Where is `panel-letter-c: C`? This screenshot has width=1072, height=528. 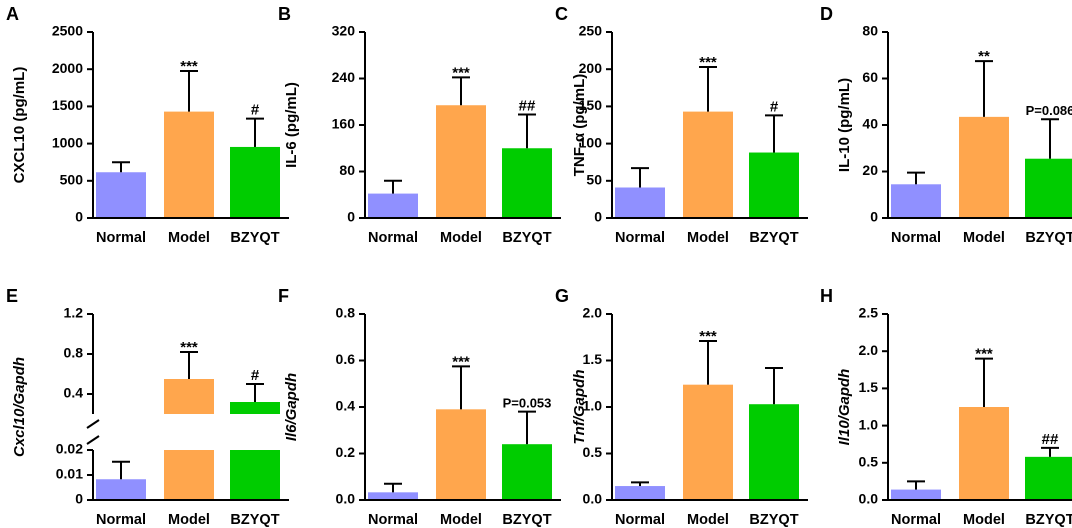 panel-letter-c: C is located at coordinates (561, 14).